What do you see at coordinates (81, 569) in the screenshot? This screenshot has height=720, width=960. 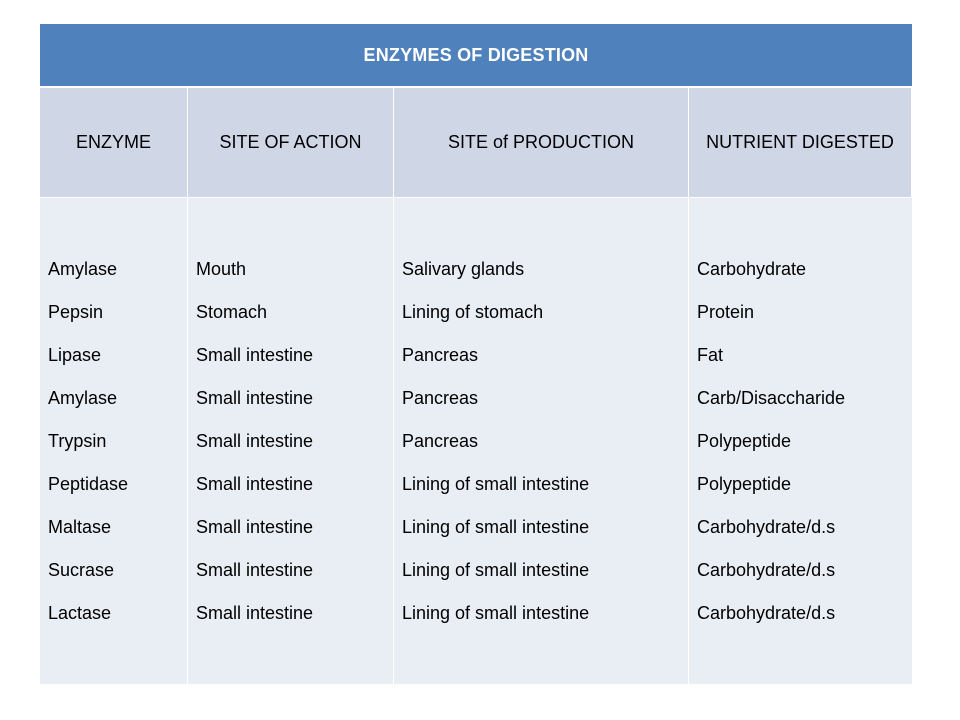 I see `table-cell: Sucrase` at bounding box center [81, 569].